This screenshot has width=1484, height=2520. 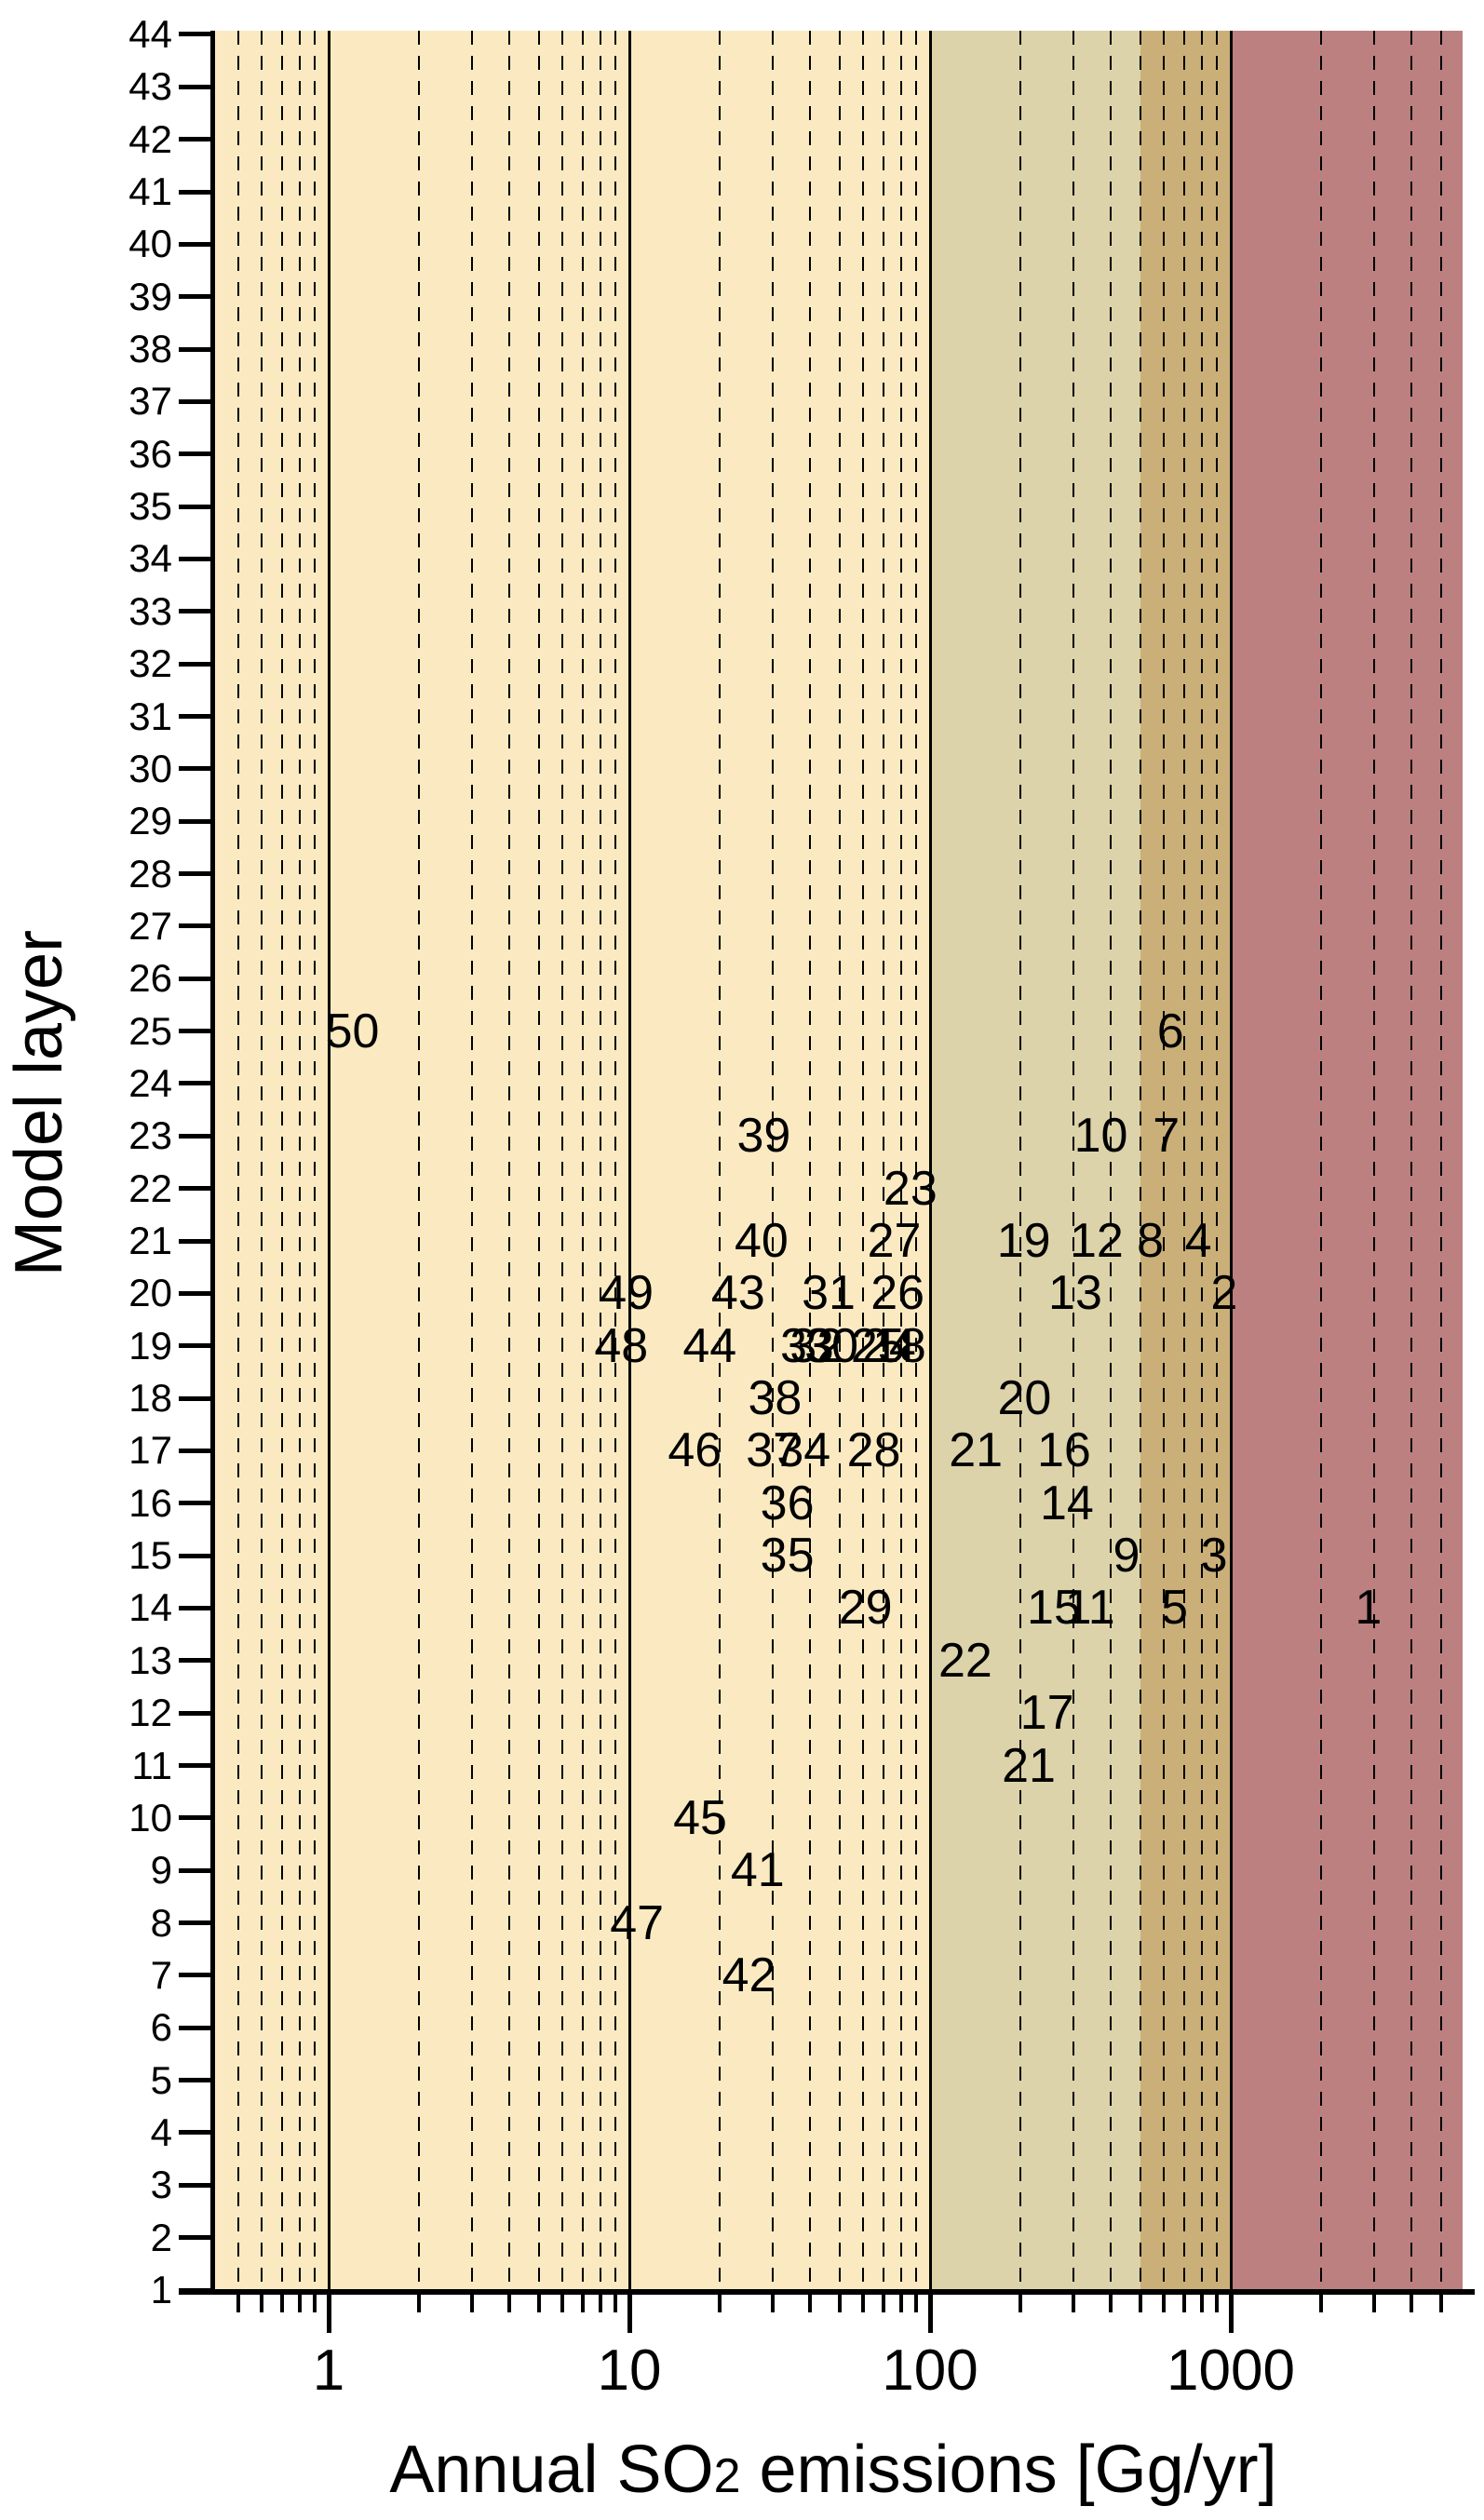 What do you see at coordinates (827, 2292) in the screenshot?
I see `x-axis-spine` at bounding box center [827, 2292].